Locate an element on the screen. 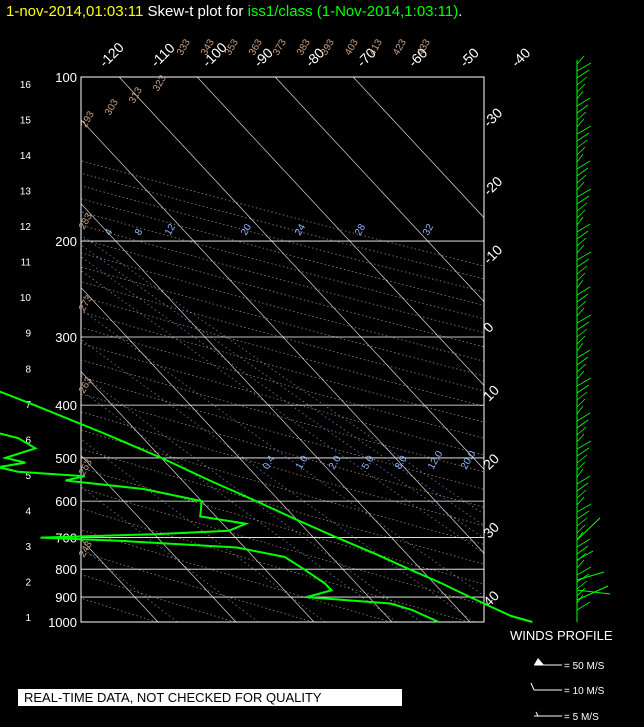  right-temp-label: 20 is located at coordinates (491, 461).